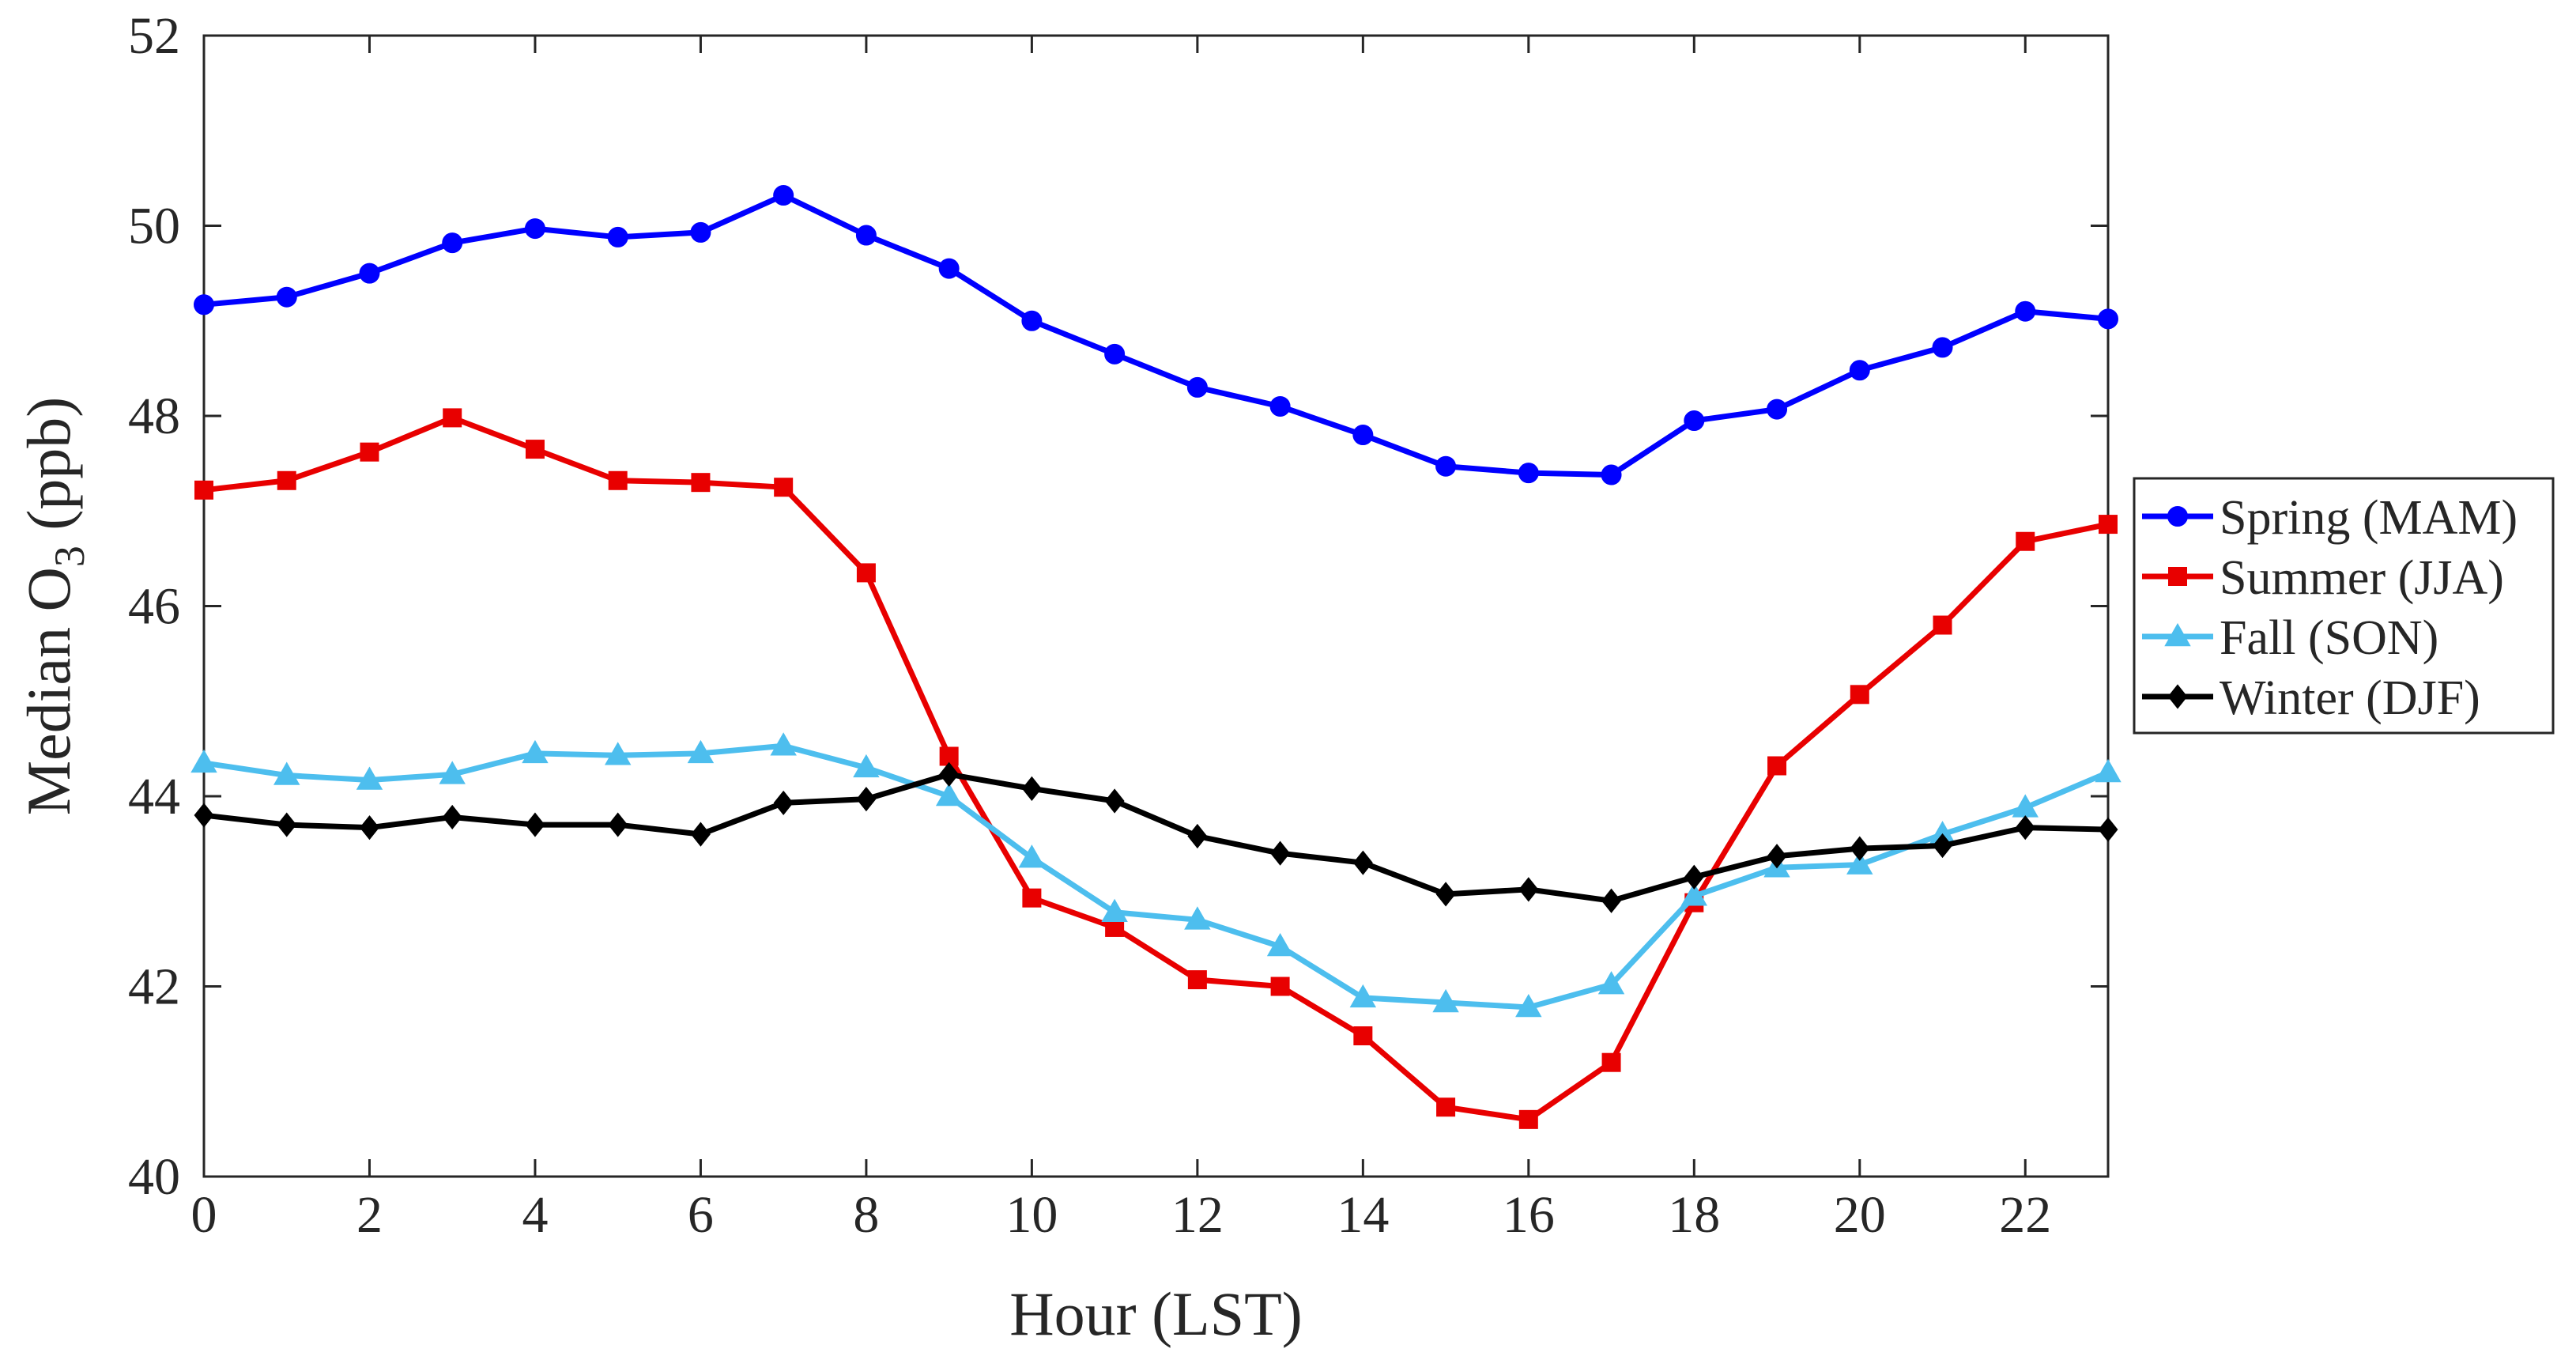 Image resolution: width=2576 pixels, height=1360 pixels. I want to click on legend-item-winter-djf: Winter (DJF), so click(2311, 698).